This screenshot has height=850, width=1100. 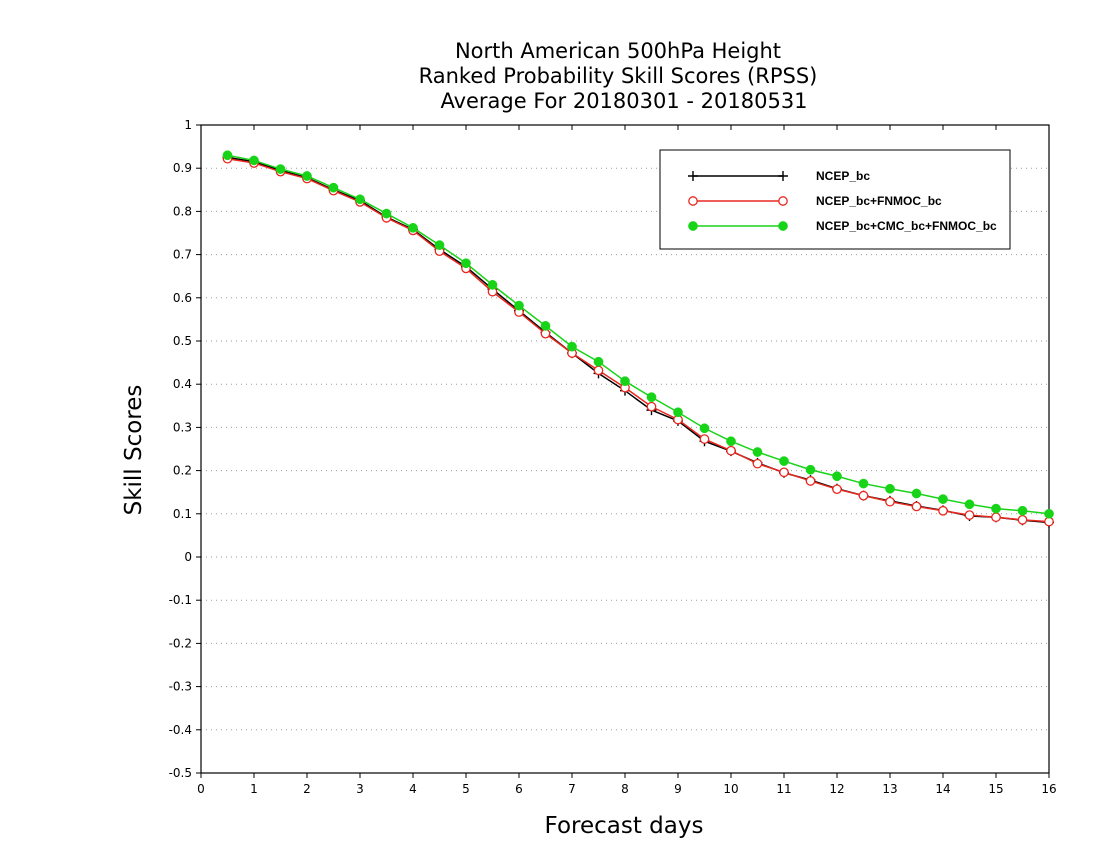 What do you see at coordinates (783, 789) in the screenshot?
I see `x-tick-label: 11` at bounding box center [783, 789].